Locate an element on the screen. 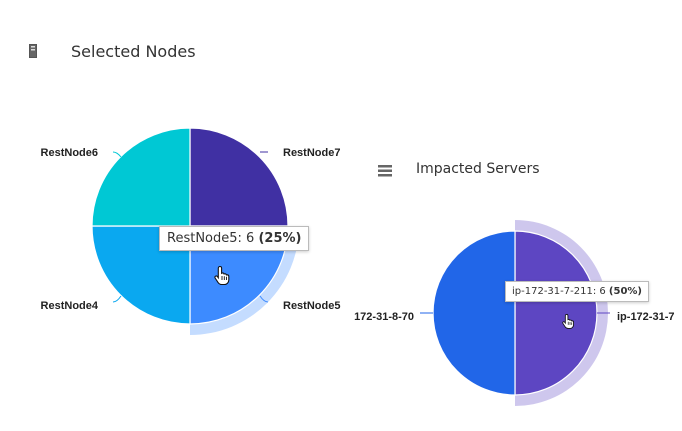 The width and height of the screenshot is (682, 431). impacted-servers-title: Impacted Servers is located at coordinates (478, 169).